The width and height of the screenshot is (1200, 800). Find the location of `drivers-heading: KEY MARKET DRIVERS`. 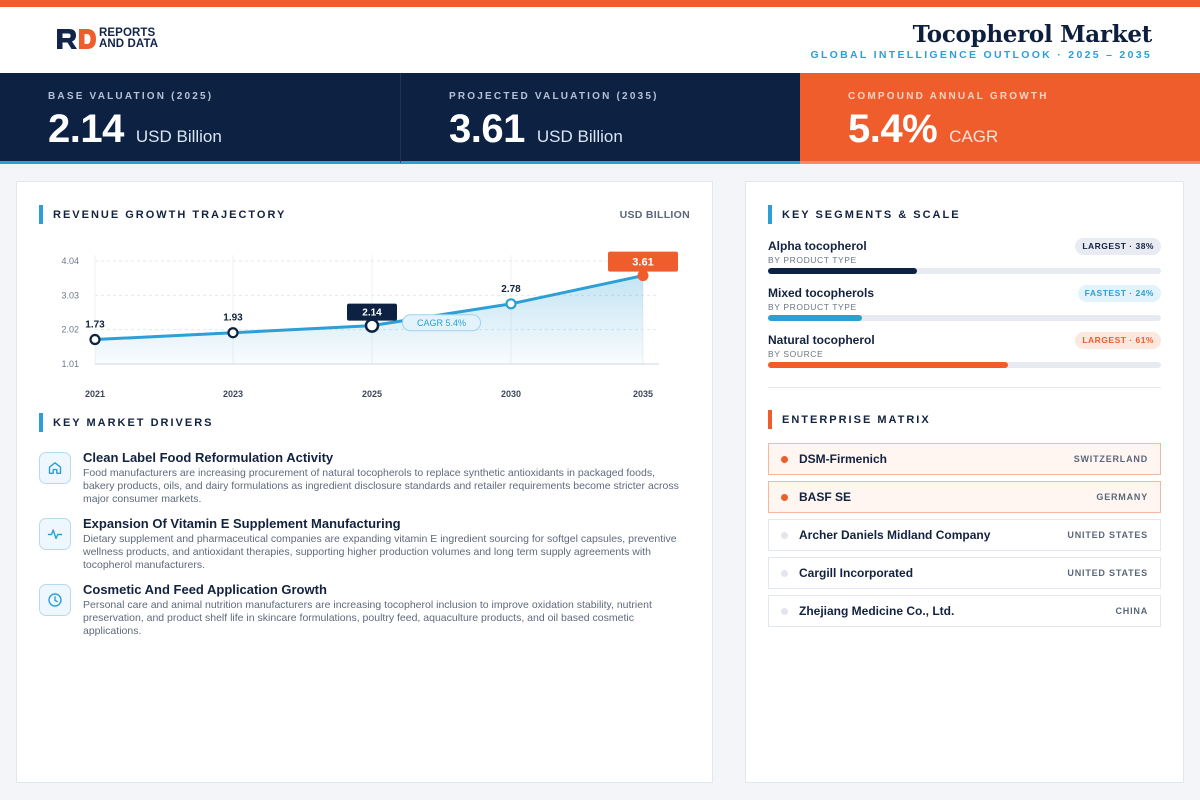

drivers-heading: KEY MARKET DRIVERS is located at coordinates (126, 422).